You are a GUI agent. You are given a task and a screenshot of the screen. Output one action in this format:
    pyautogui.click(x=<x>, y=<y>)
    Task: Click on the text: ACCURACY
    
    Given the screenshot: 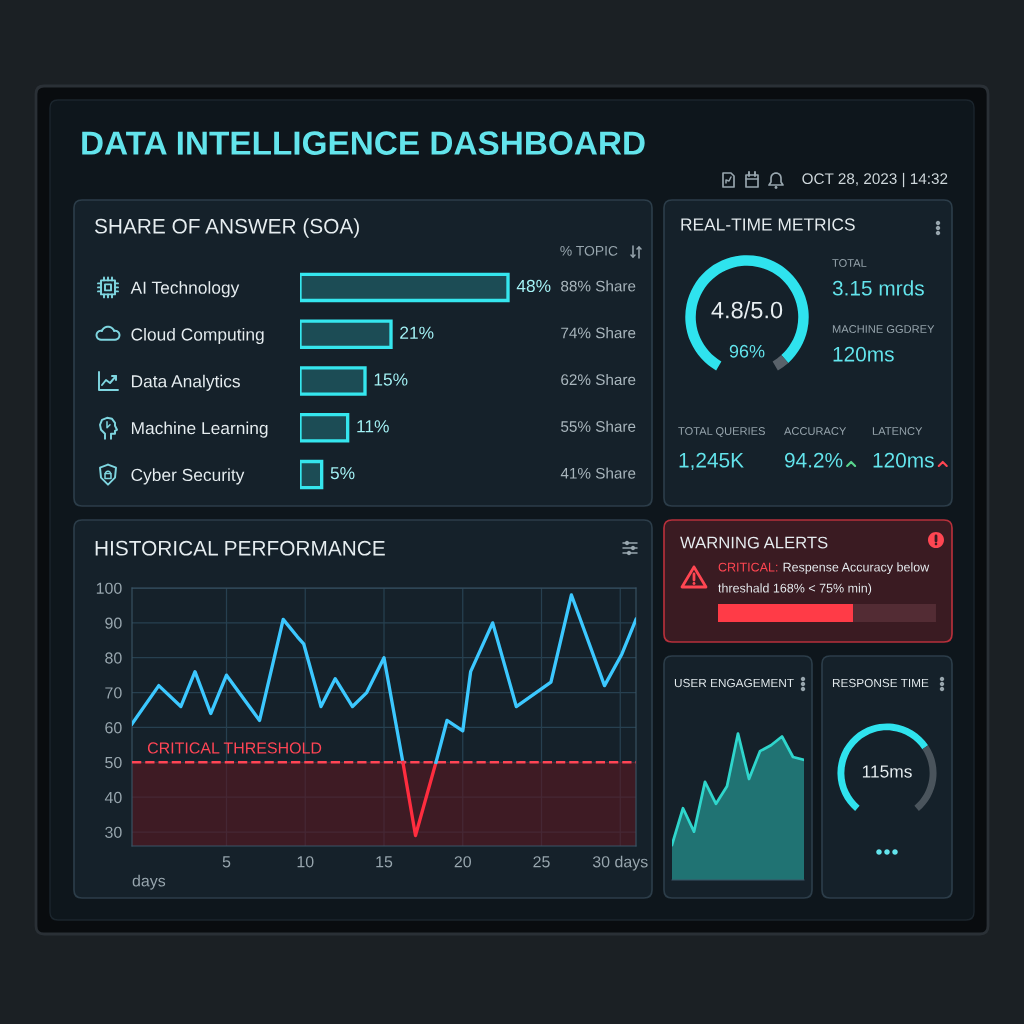 What is the action you would take?
    pyautogui.click(x=815, y=431)
    